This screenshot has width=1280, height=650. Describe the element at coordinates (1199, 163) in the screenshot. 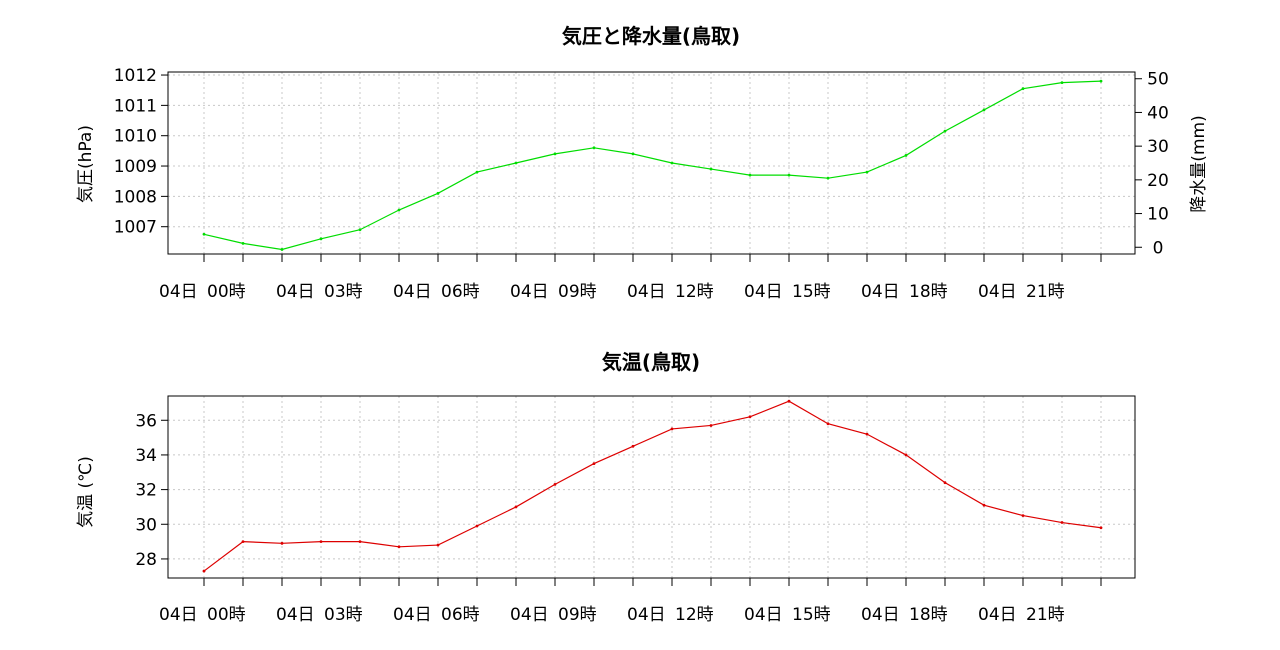

I see `precipitation-y-axis-label: 降水量(mm)` at that location.